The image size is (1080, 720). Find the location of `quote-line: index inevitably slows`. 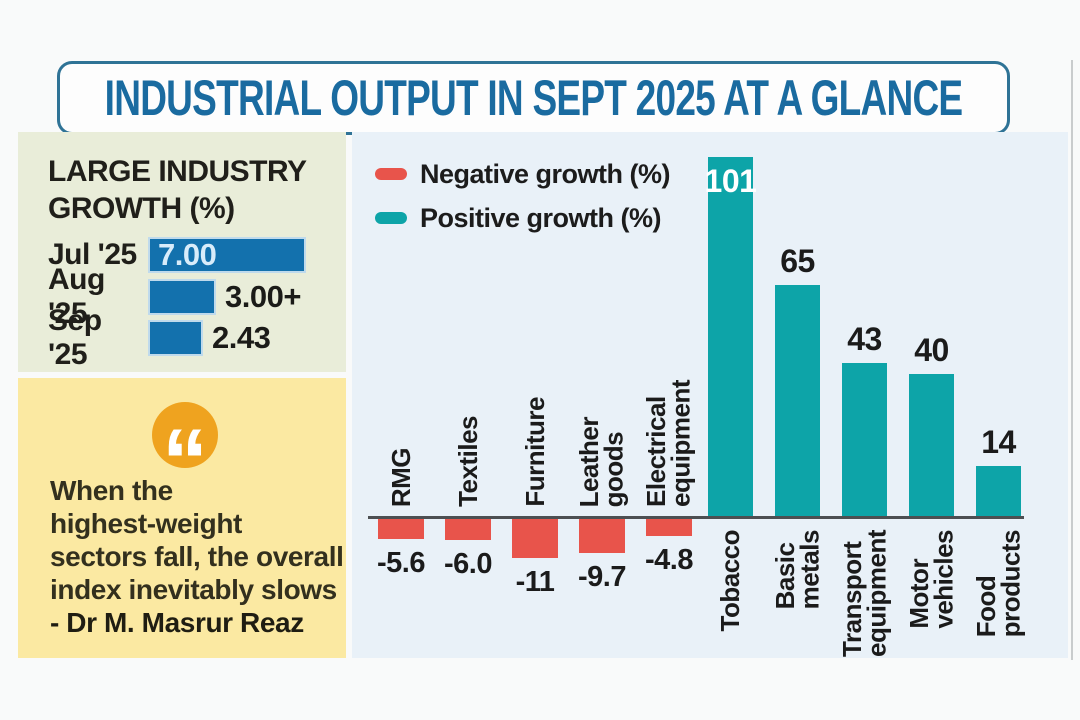

quote-line: index inevitably slows is located at coordinates (193, 590).